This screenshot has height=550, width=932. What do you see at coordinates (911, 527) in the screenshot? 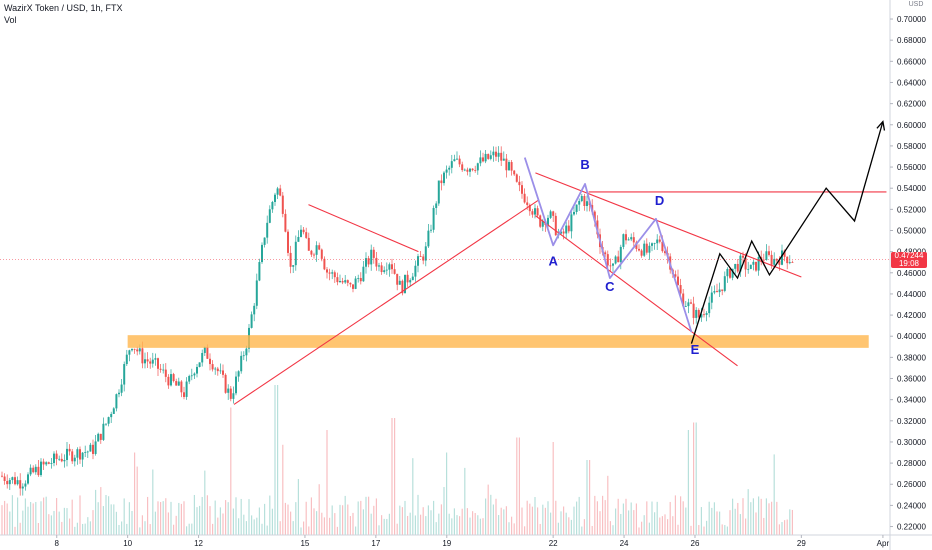
I see `y-tick-label: 0.22000` at bounding box center [911, 527].